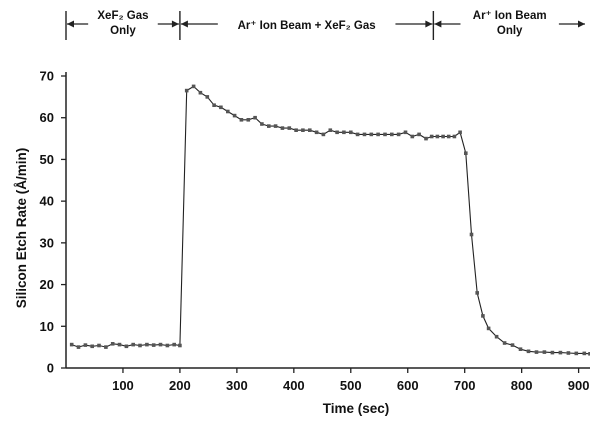  I want to click on y-axis-title: Silicon Etch Rate (Å/min), so click(21, 228).